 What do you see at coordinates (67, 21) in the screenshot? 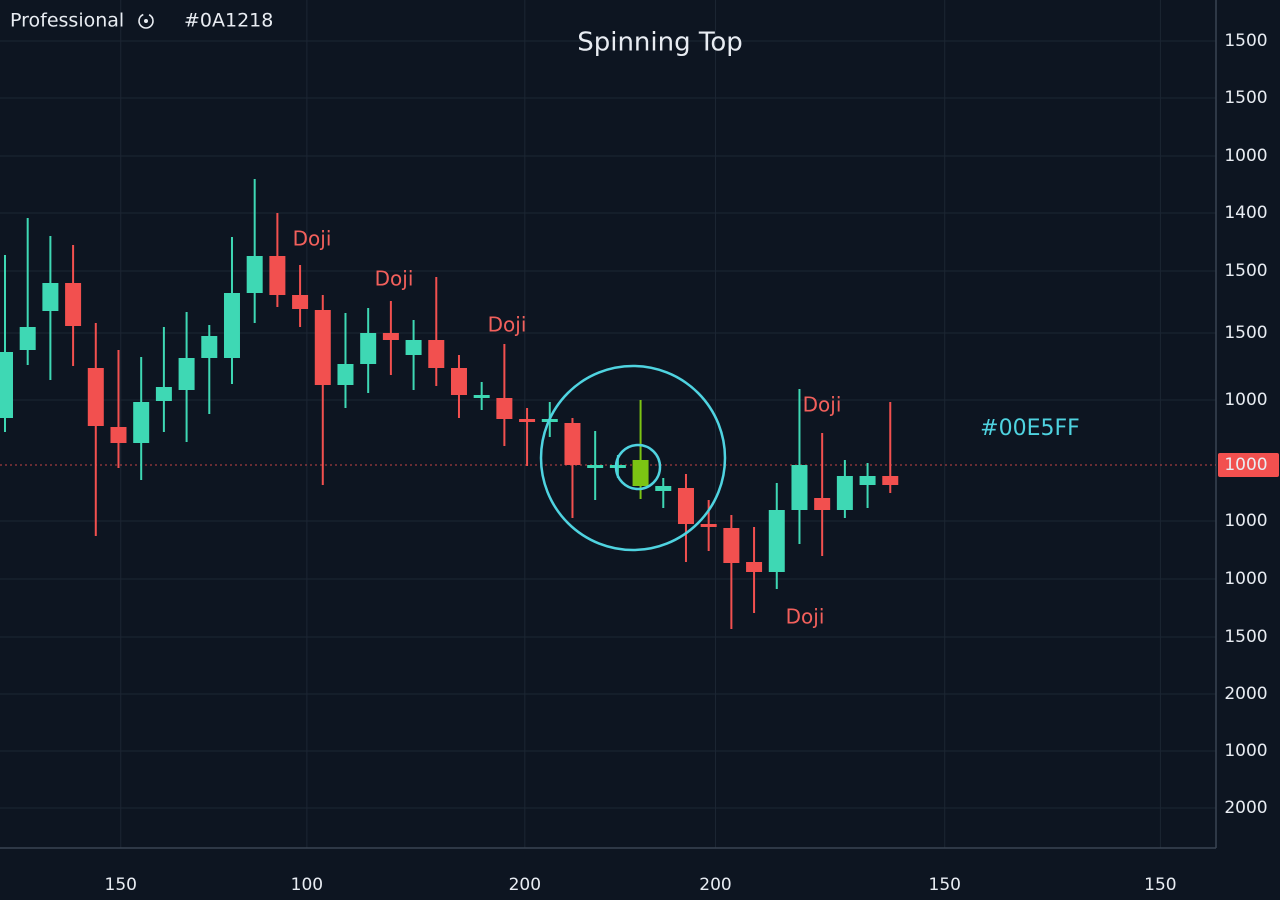
I see `toolbar-label: Professional` at bounding box center [67, 21].